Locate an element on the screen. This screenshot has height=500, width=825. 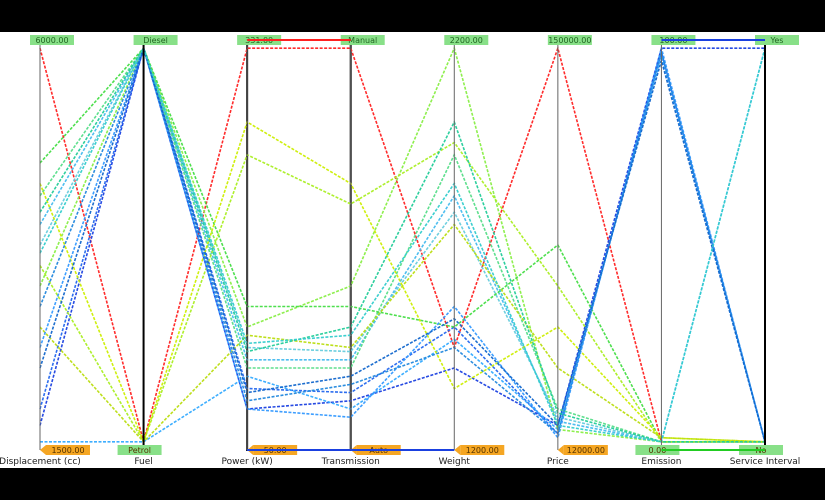
axis-min-label-6: 0.00 is located at coordinates (658, 450).